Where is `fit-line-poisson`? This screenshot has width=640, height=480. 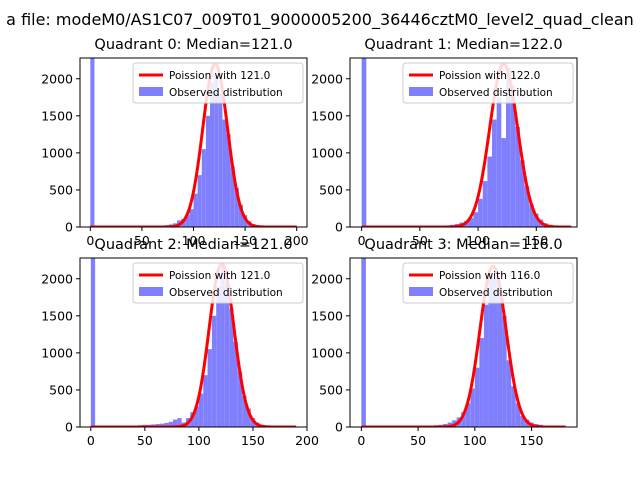
fit-line-poisson is located at coordinates (193, 344).